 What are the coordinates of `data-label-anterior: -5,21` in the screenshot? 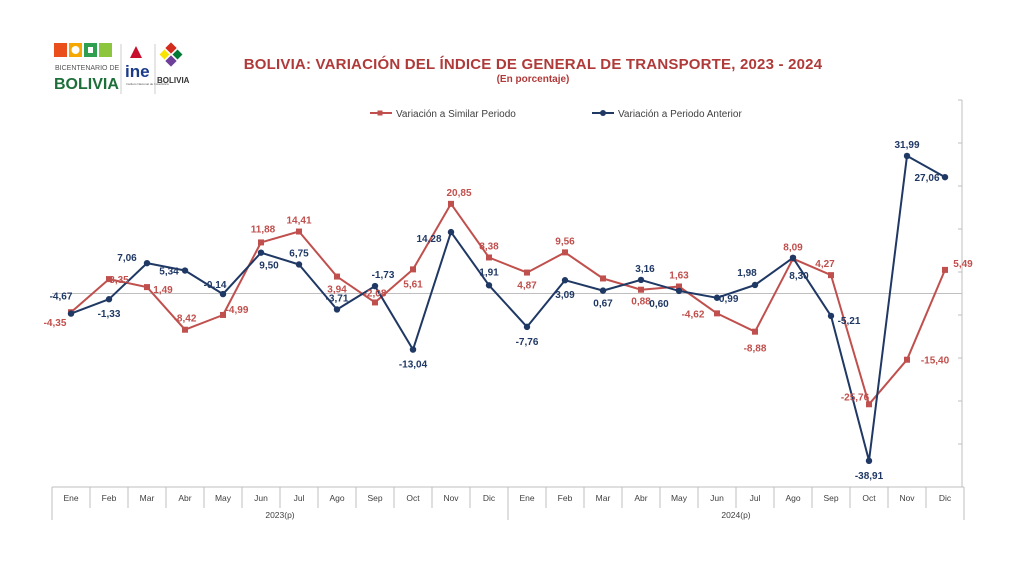 It's located at (849, 321).